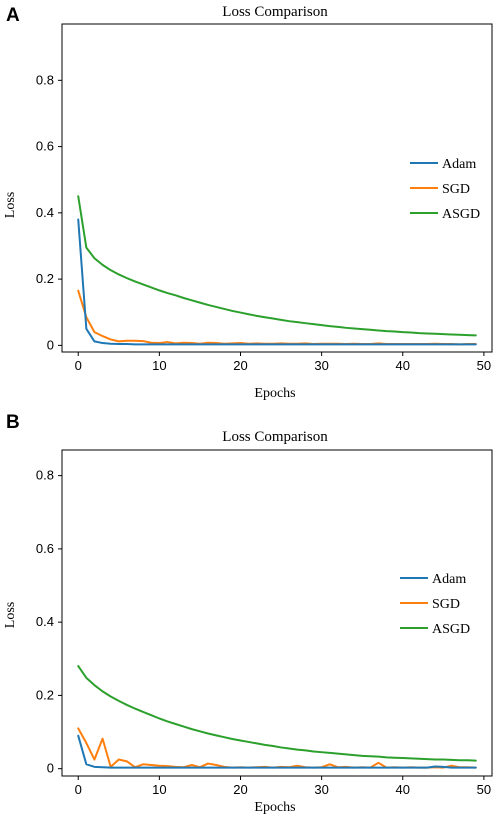  Describe the element at coordinates (45, 548) in the screenshot. I see `y-tick-label-b-3: 0.6` at that location.